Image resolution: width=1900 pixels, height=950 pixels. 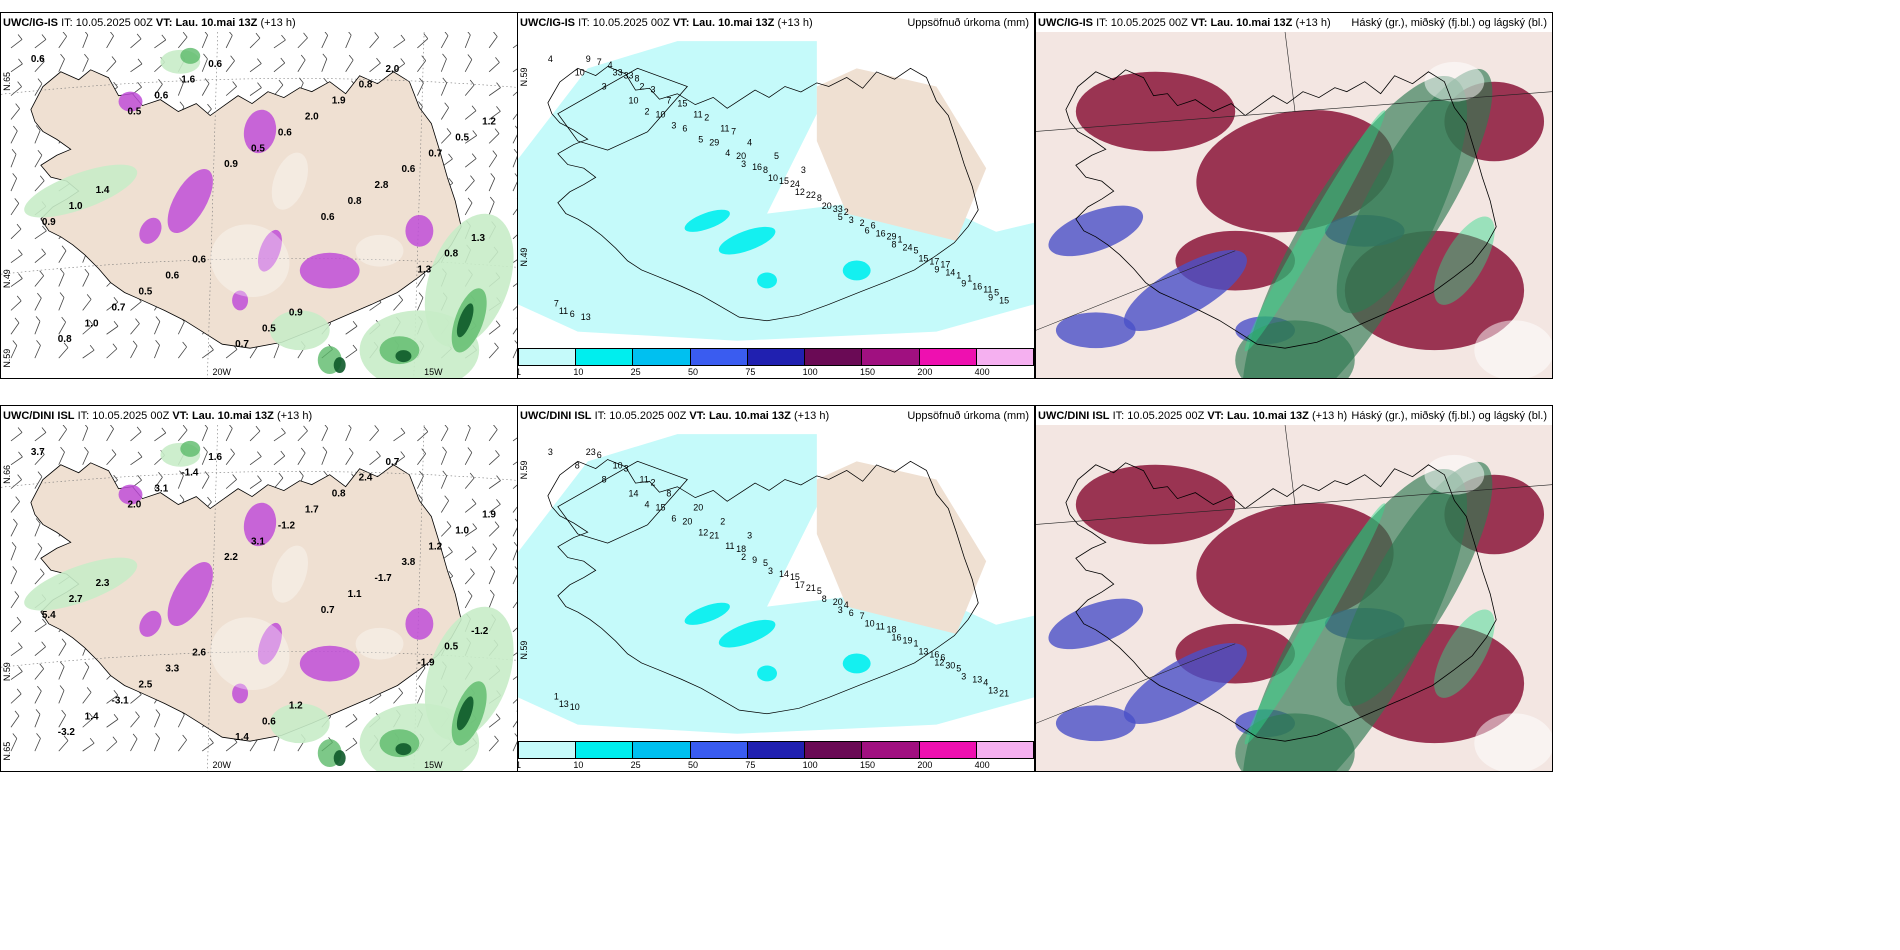 What do you see at coordinates (121, 700) in the screenshot?
I see `value-label: -3.1` at bounding box center [121, 700].